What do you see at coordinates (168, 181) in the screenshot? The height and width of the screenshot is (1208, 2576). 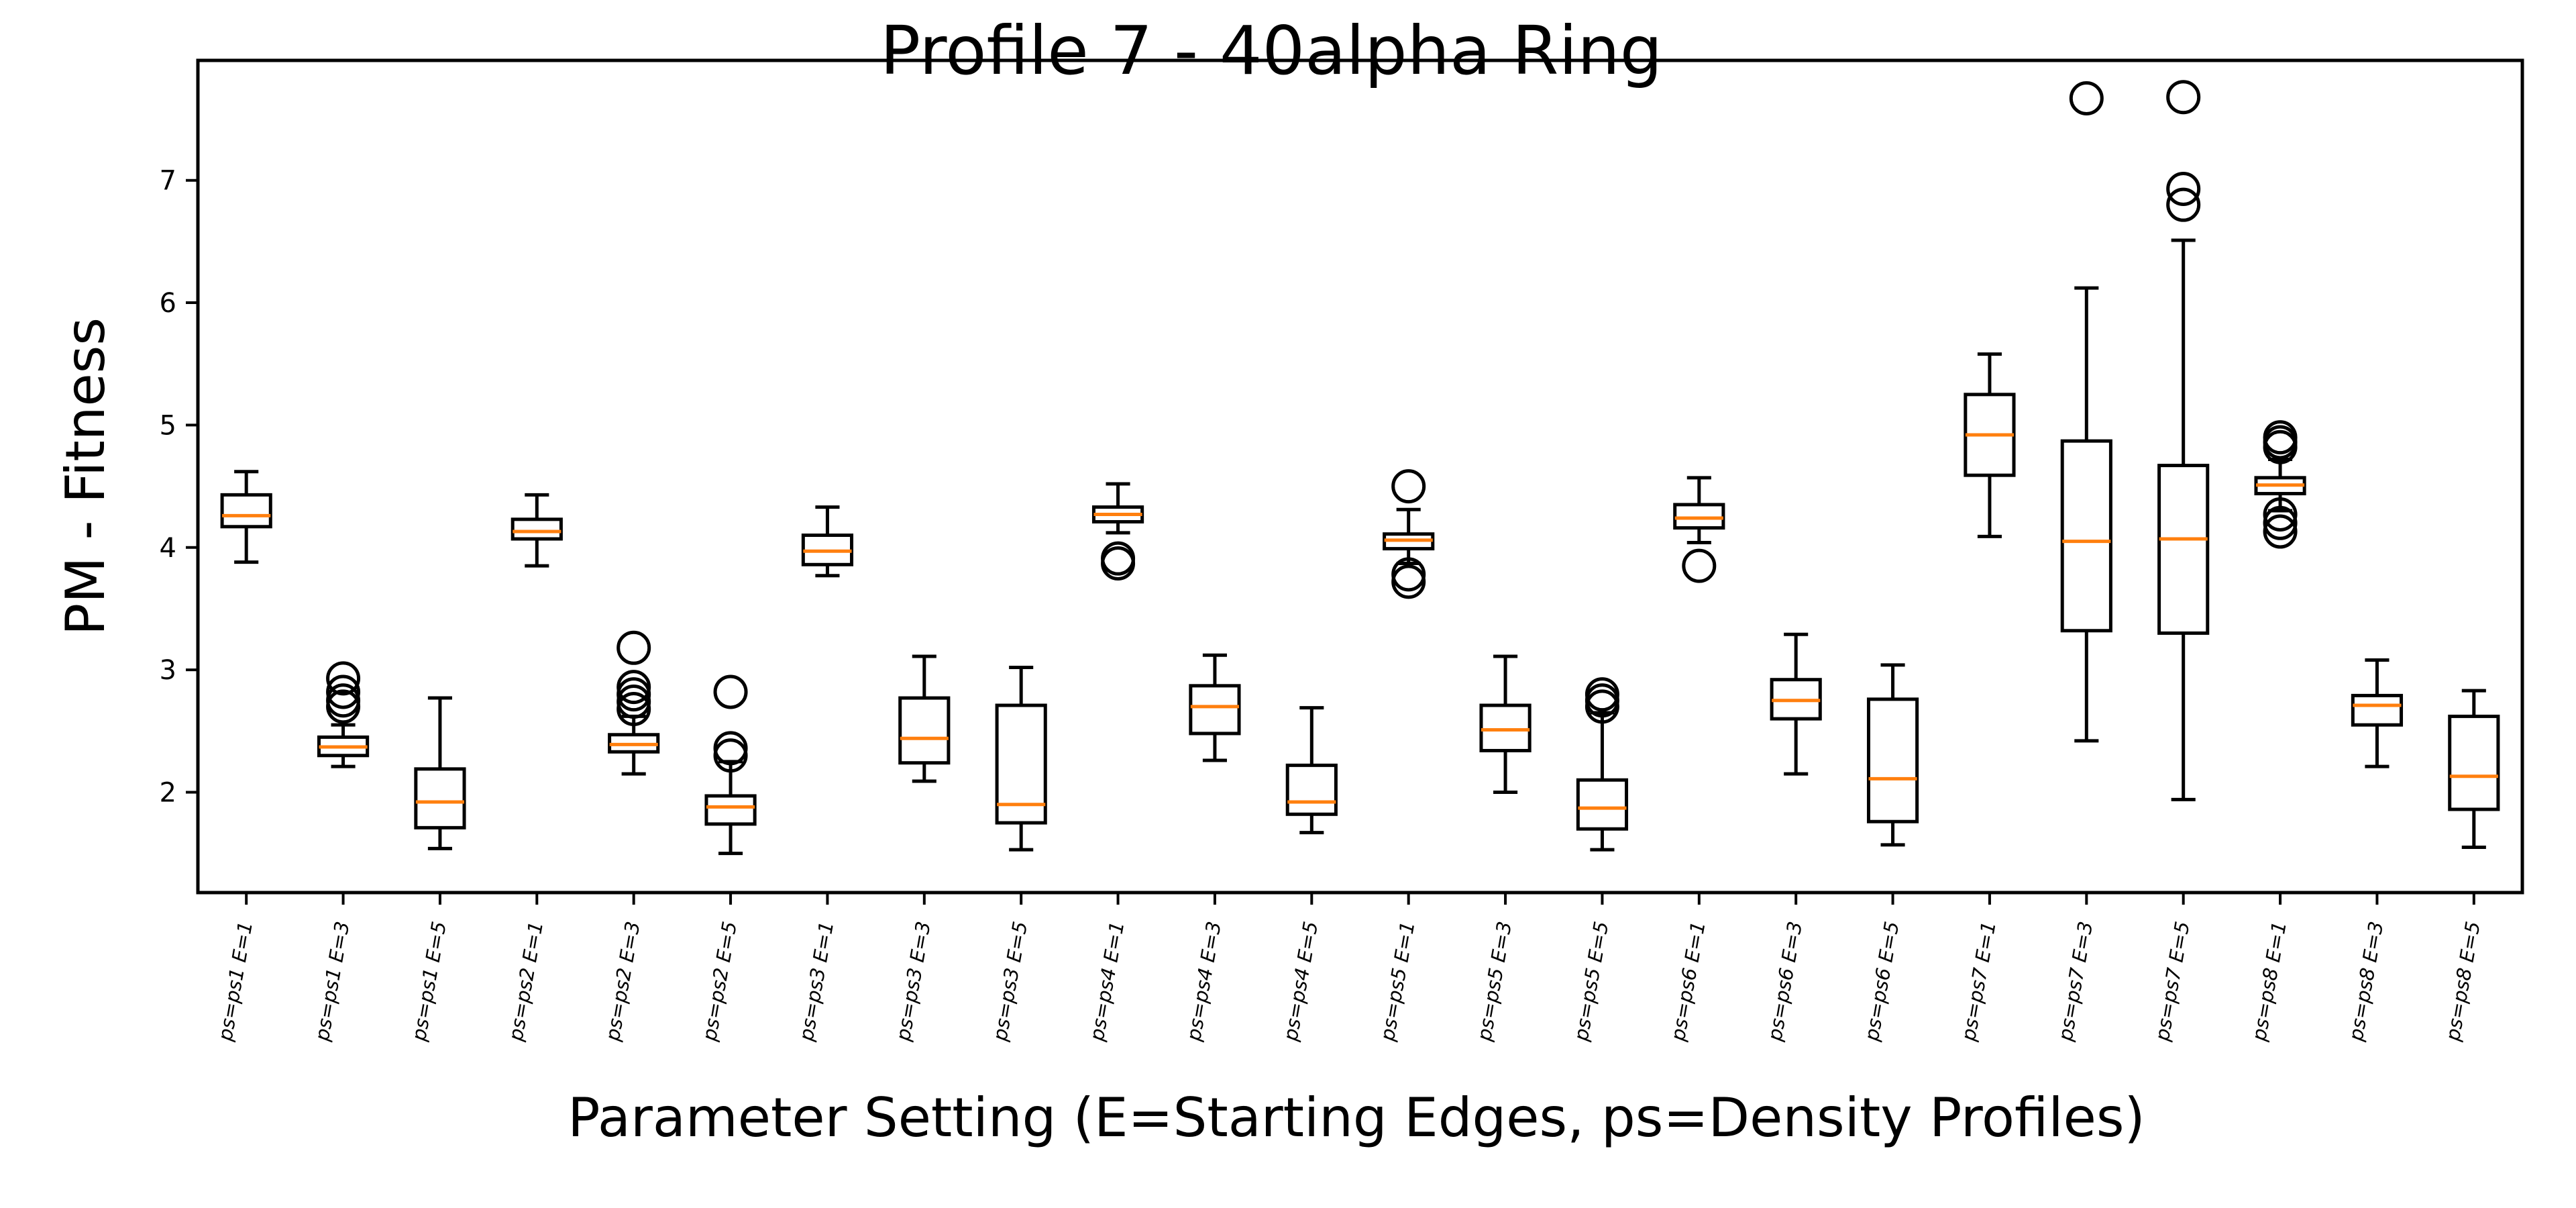 I see `y-tick-label: 7` at bounding box center [168, 181].